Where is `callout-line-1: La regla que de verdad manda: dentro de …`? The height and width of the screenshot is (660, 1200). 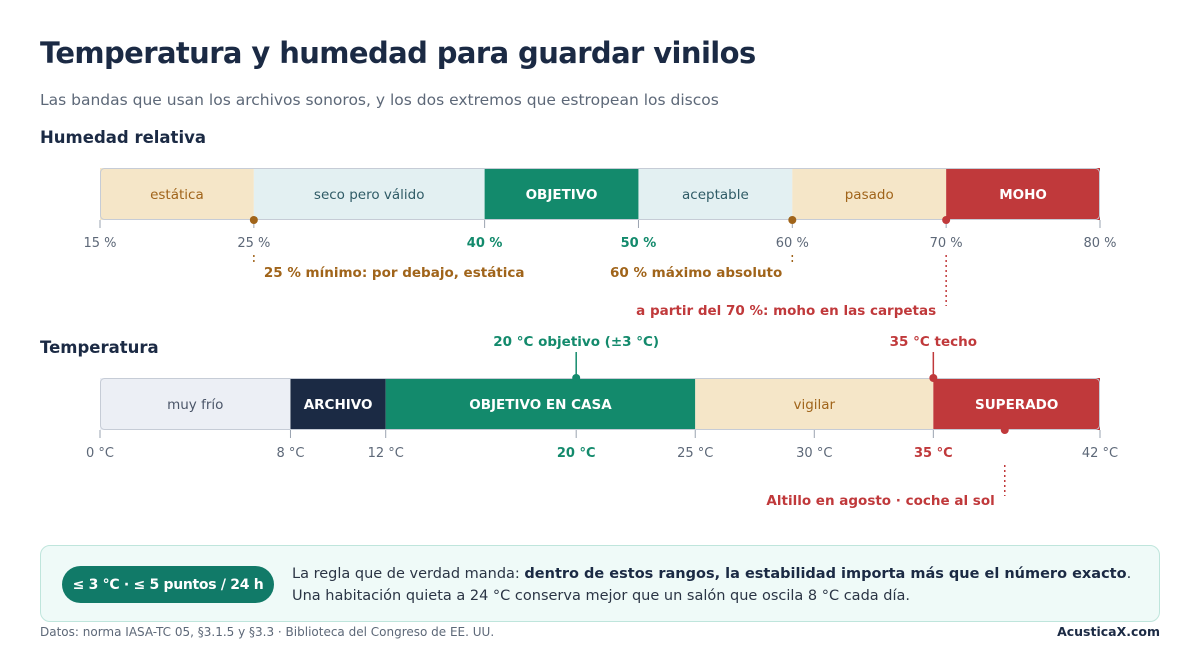
callout-line-1: La regla que de verdad manda: dentro de … is located at coordinates (719, 574).